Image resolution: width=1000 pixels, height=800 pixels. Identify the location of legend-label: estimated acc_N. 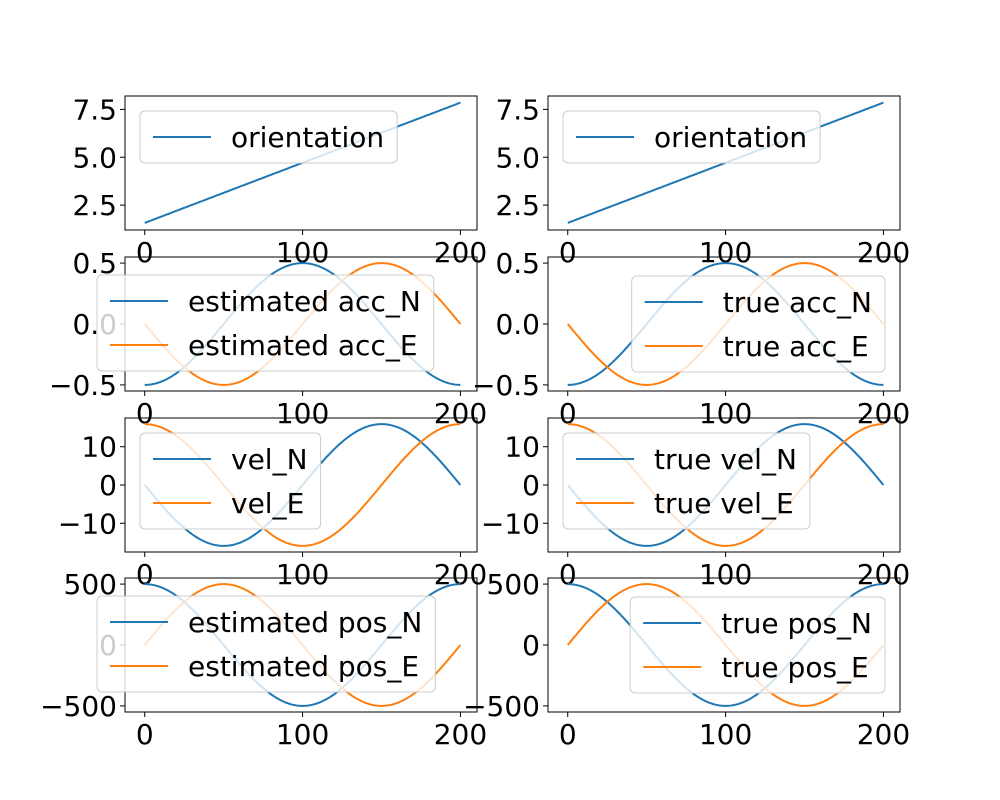
(304, 301).